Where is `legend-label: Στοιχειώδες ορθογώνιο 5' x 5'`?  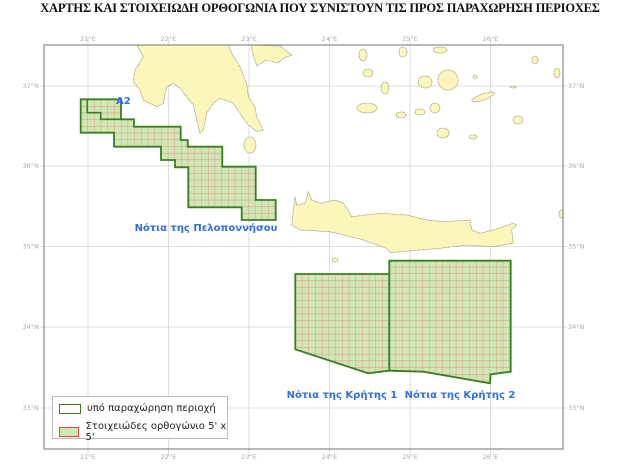 legend-label: Στοιχειώδες ορθογώνιο 5' x 5' is located at coordinates (156, 432).